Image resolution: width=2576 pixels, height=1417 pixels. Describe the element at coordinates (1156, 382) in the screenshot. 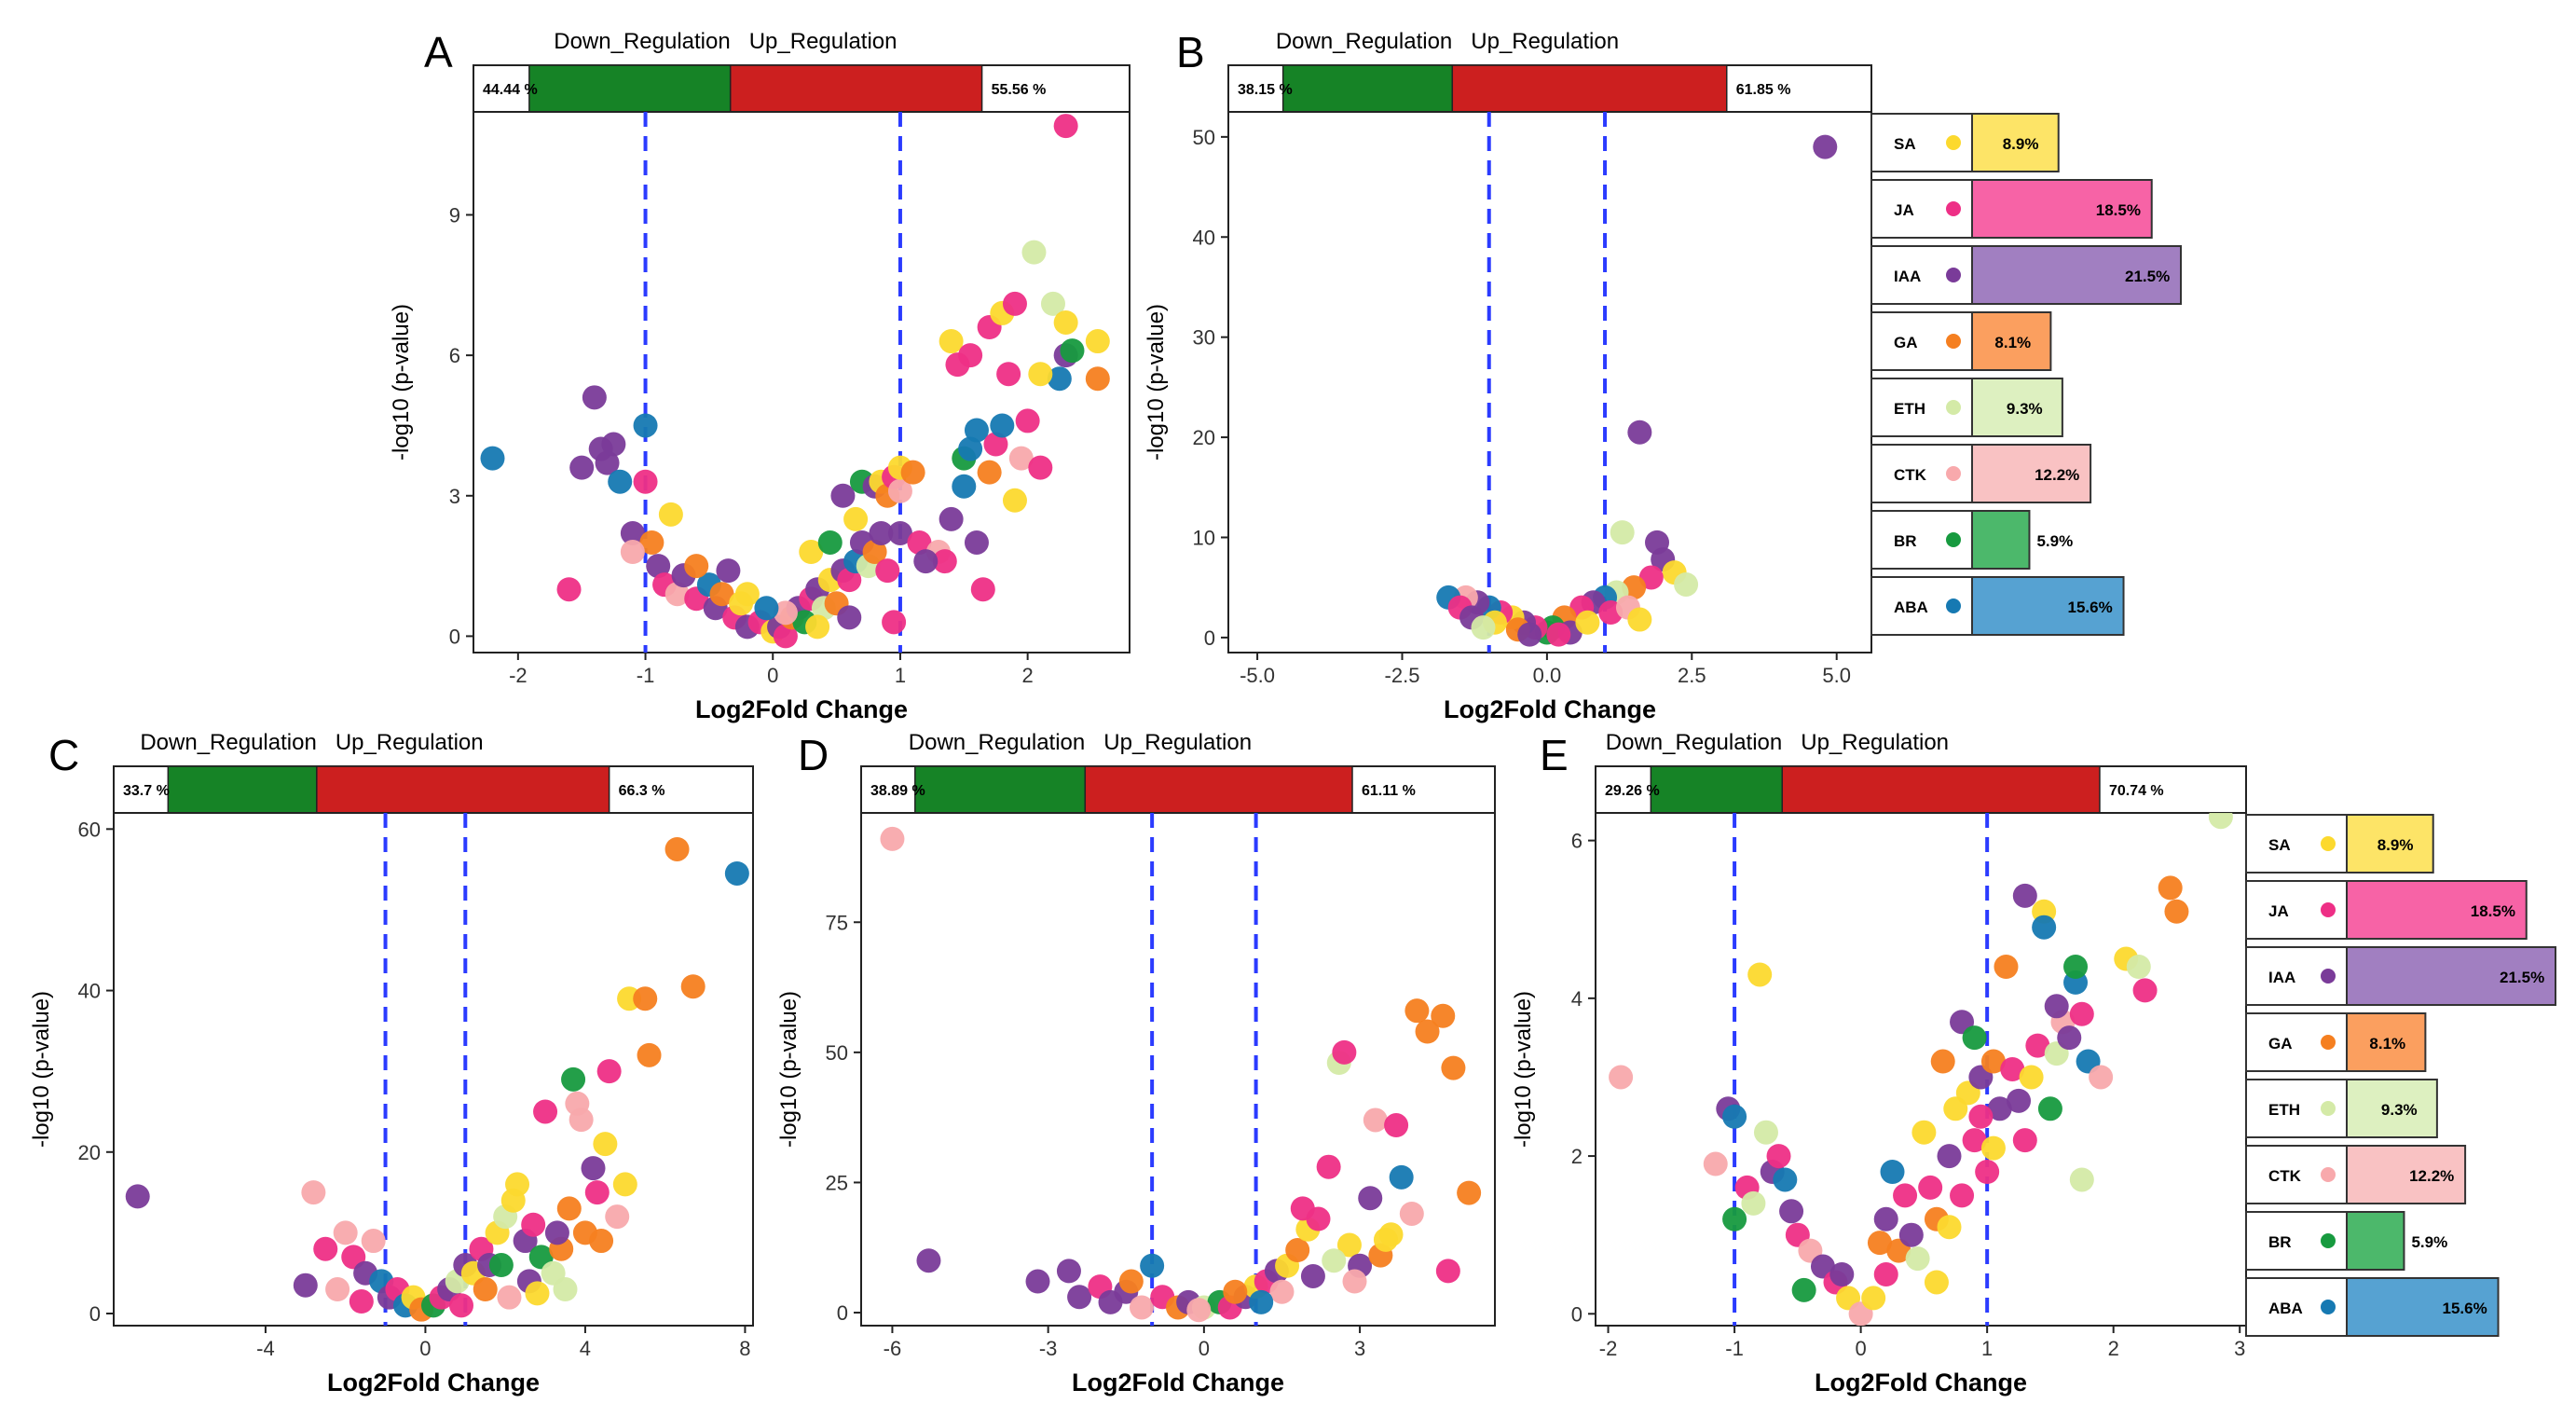

I see `y-axis-label: -log10 (p-value)` at that location.